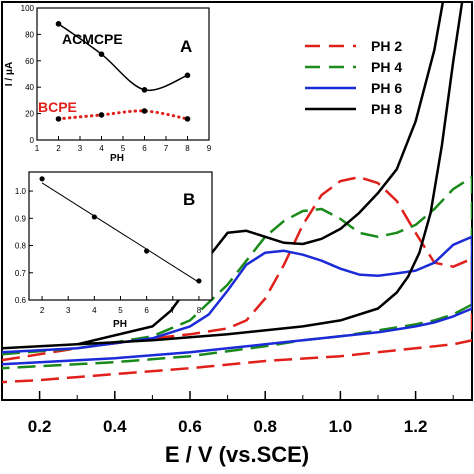 The height and width of the screenshot is (474, 474). I want to click on main-x-axis: 0.2 0.4 0.6 0.8 1.0 1.2, so click(227, 413).